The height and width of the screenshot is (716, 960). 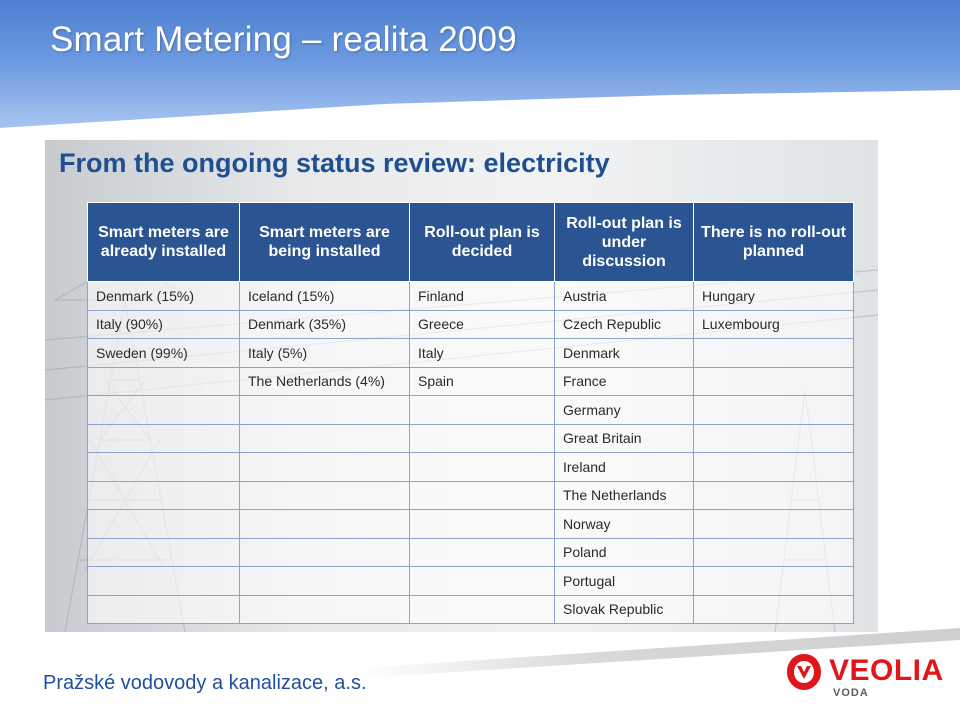 What do you see at coordinates (624, 552) in the screenshot?
I see `table-cell: Poland` at bounding box center [624, 552].